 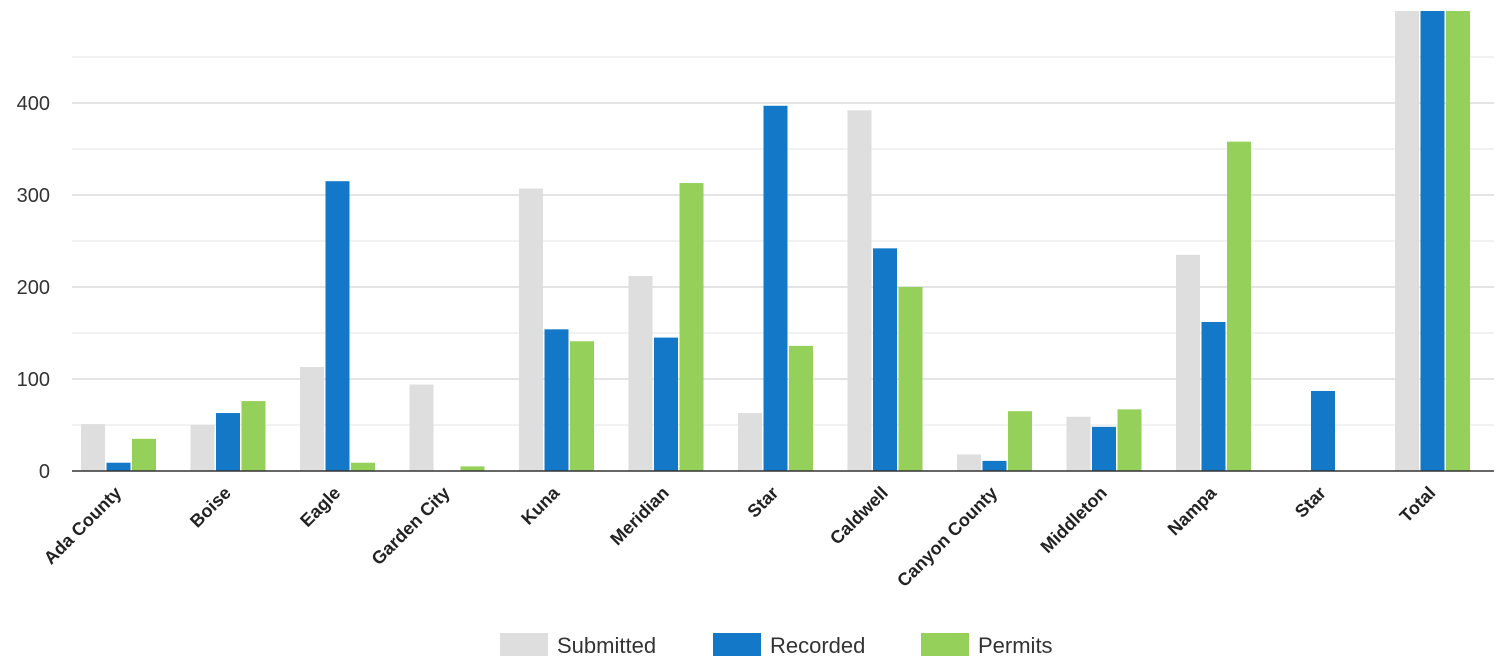 What do you see at coordinates (83, 526) in the screenshot?
I see `x-tick-label: Ada County` at bounding box center [83, 526].